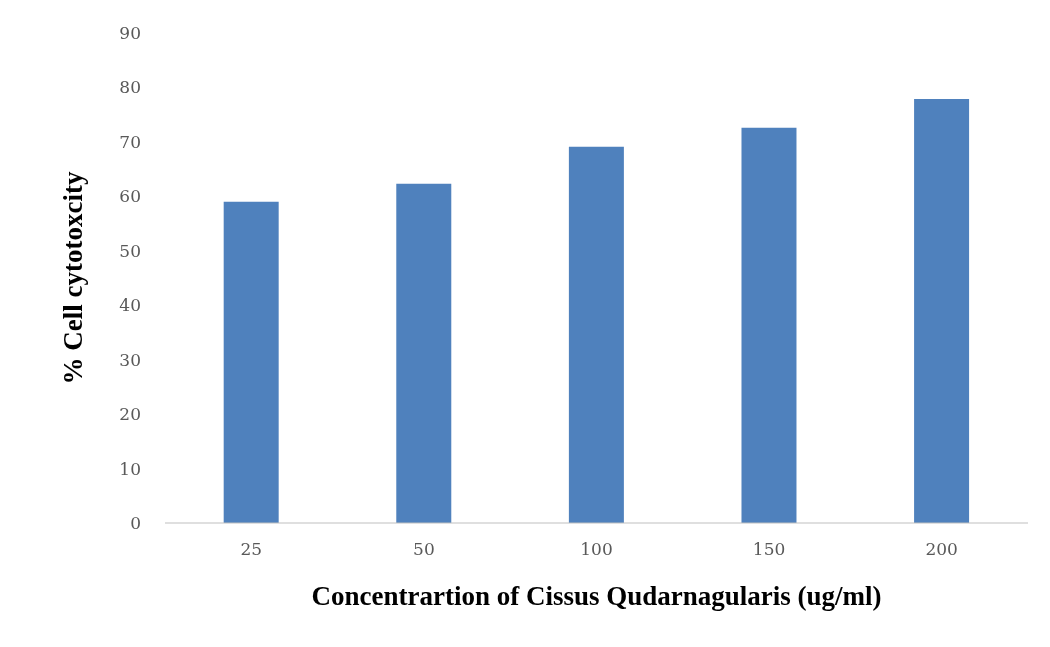 Image resolution: width=1050 pixels, height=647 pixels. I want to click on x-tick-label: 25, so click(251, 549).